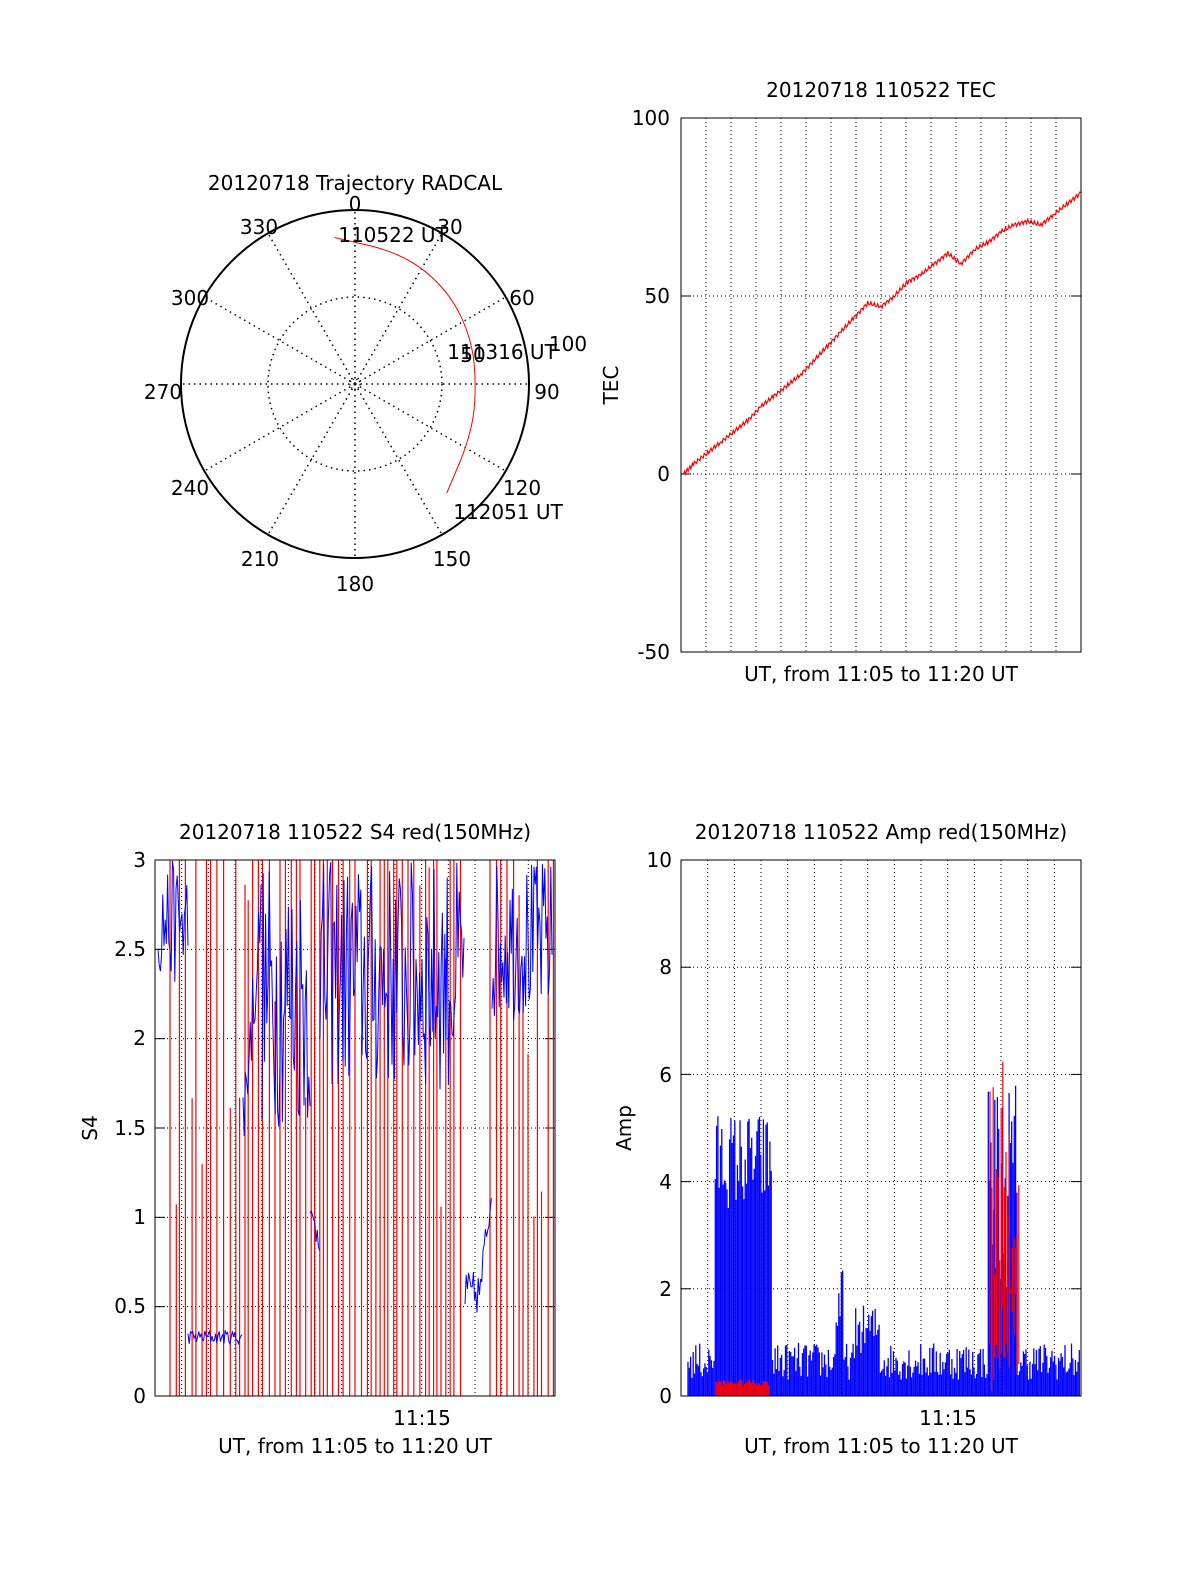 The width and height of the screenshot is (1200, 1575). I want to click on trajectory-title: 20120718 Trajectory RADCAL, so click(355, 183).